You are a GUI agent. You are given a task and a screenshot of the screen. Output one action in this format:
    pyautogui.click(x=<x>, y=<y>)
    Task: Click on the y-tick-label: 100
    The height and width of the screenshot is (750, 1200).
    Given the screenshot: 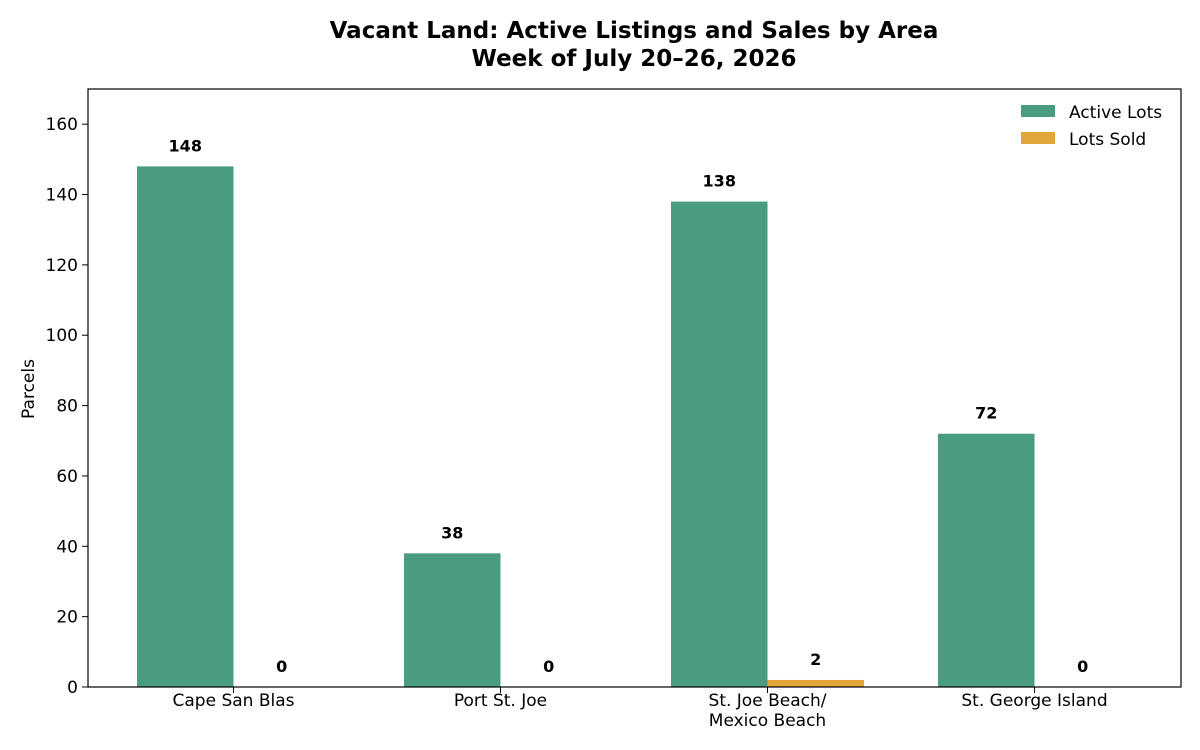 What is the action you would take?
    pyautogui.click(x=62, y=336)
    